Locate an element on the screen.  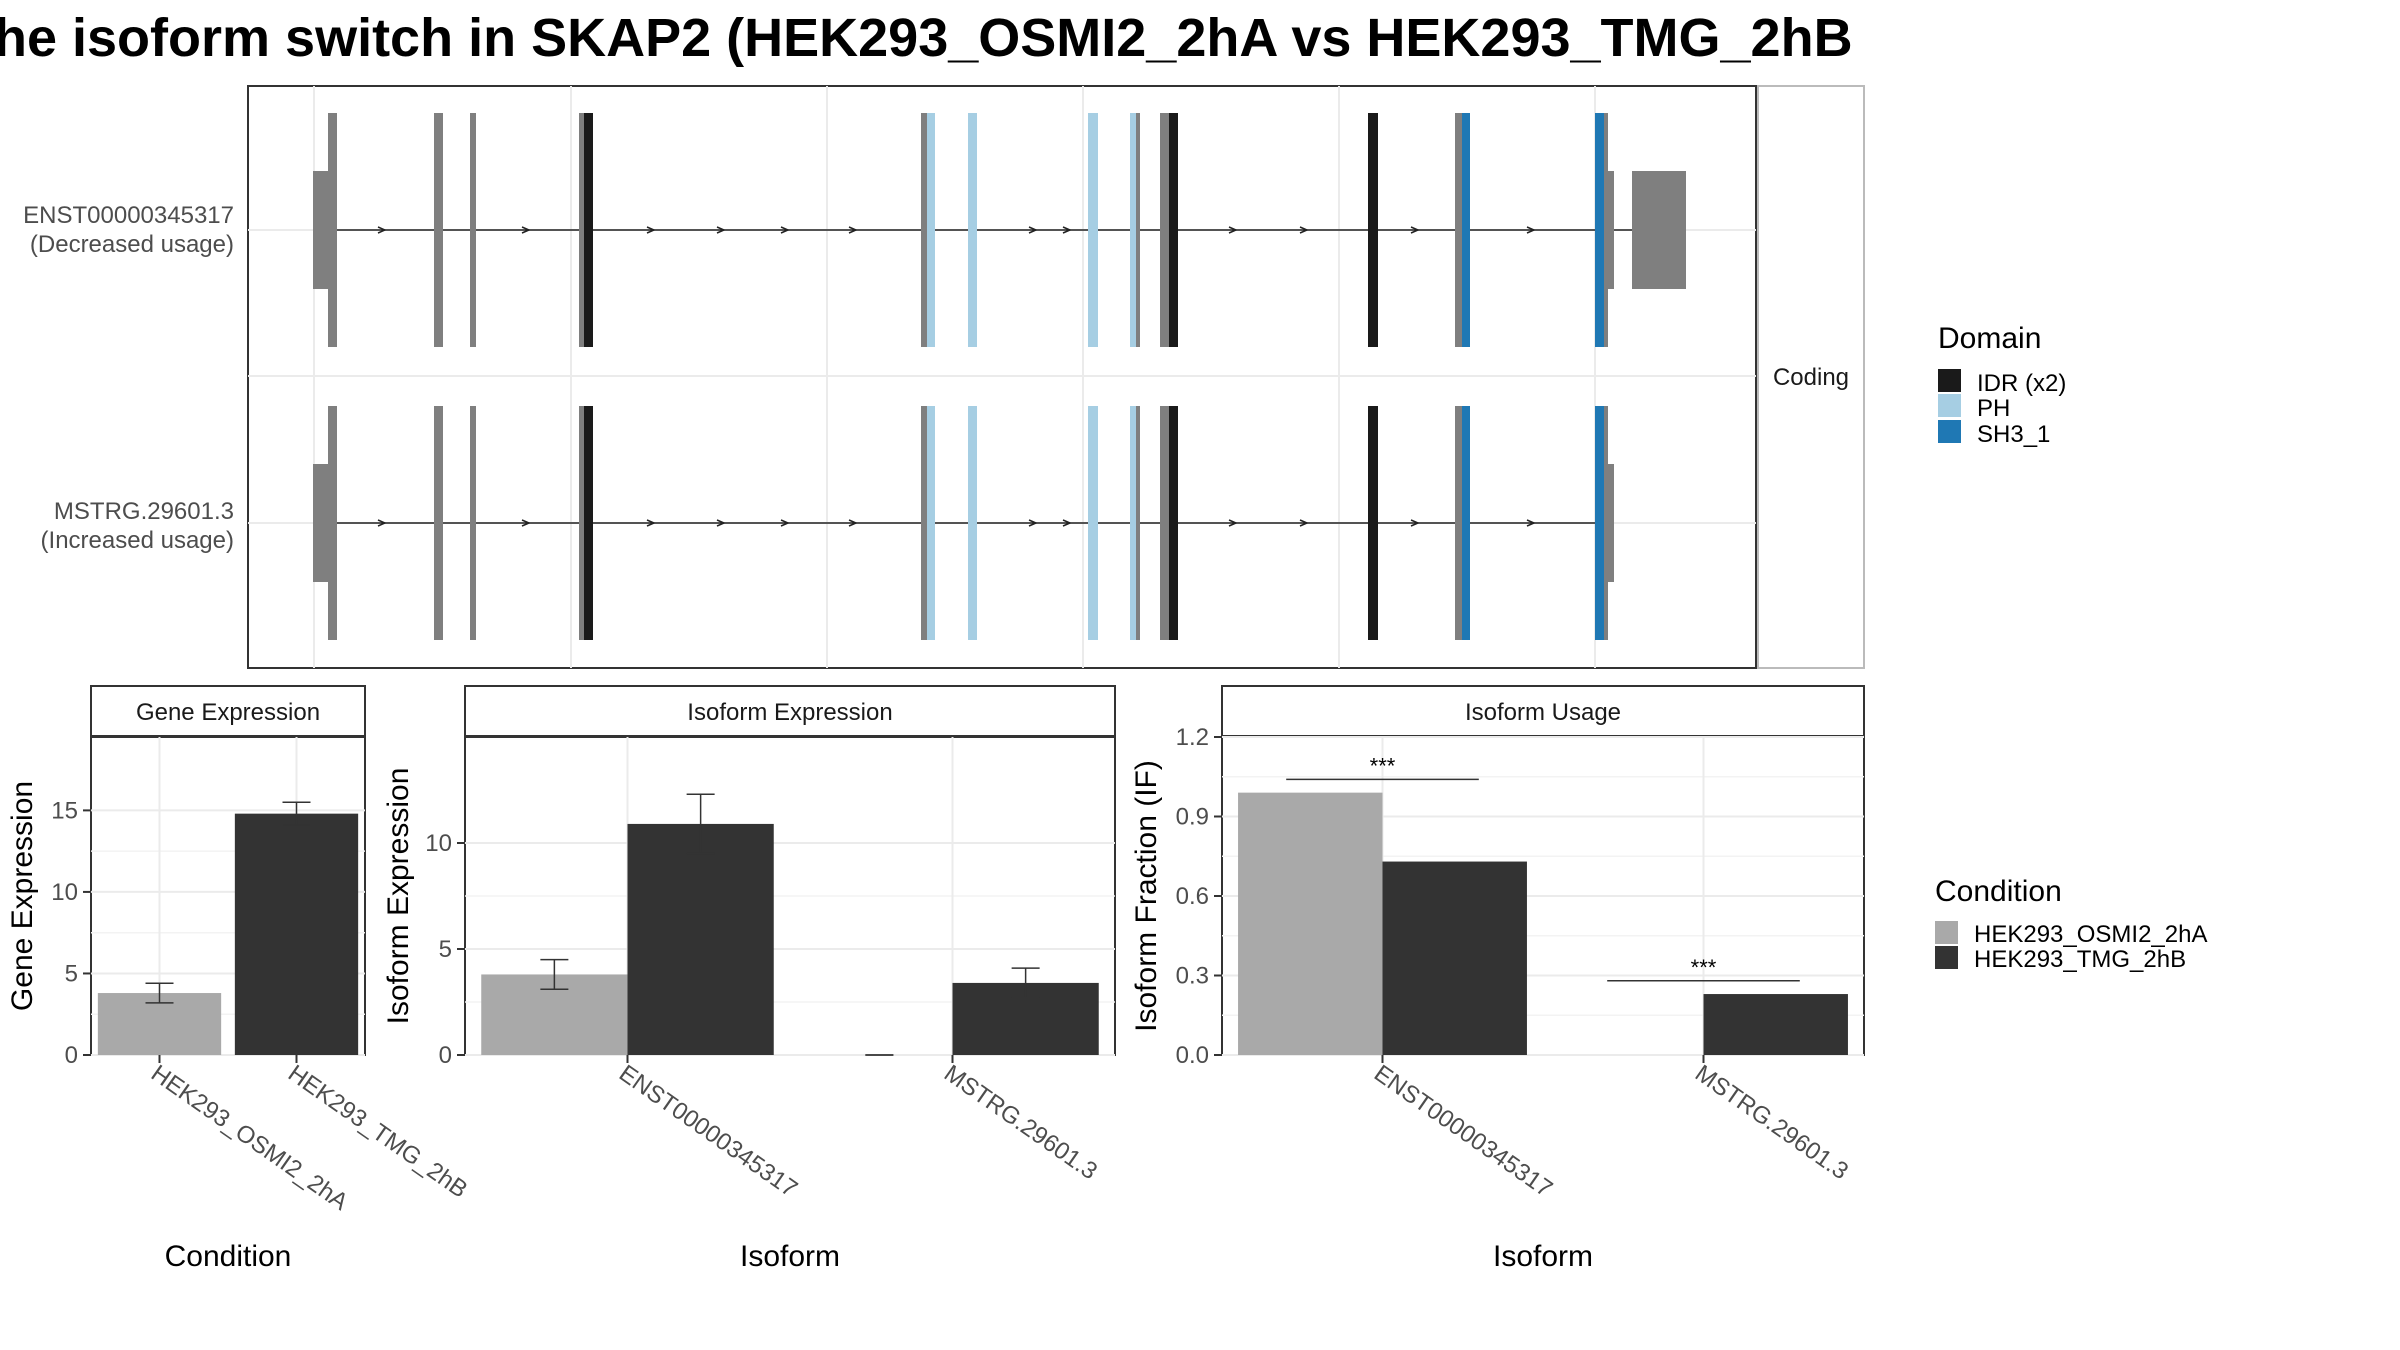
isoform-label-line2: (Increased usage) is located at coordinates (137, 540).